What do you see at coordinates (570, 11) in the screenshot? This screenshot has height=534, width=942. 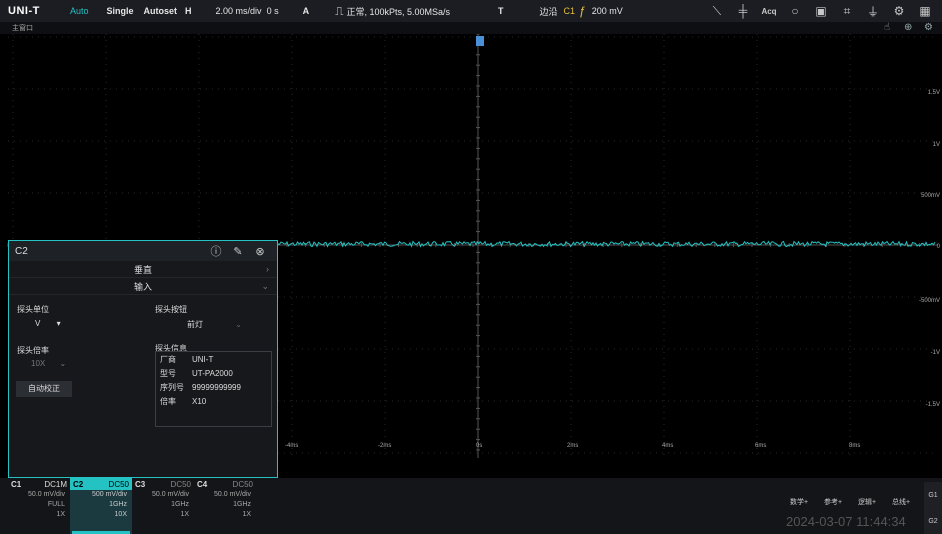 I see `trigger-source: C1` at bounding box center [570, 11].